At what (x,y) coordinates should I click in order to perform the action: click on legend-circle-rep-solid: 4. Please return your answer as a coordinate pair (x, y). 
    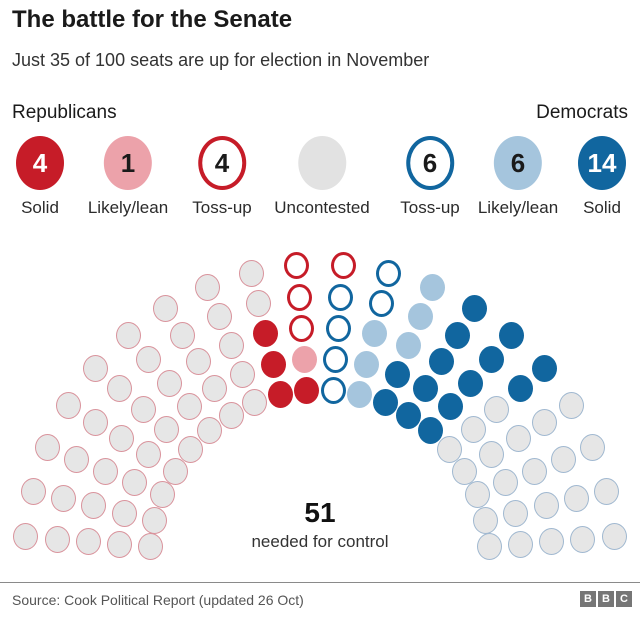
    Looking at the image, I should click on (40, 163).